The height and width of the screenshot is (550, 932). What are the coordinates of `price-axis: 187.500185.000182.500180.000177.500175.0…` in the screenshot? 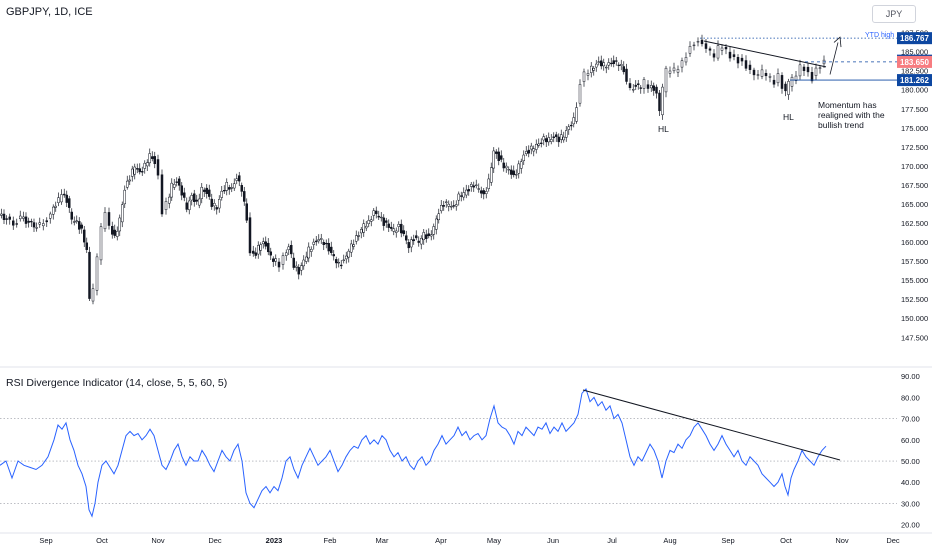 It's located at (914, 186).